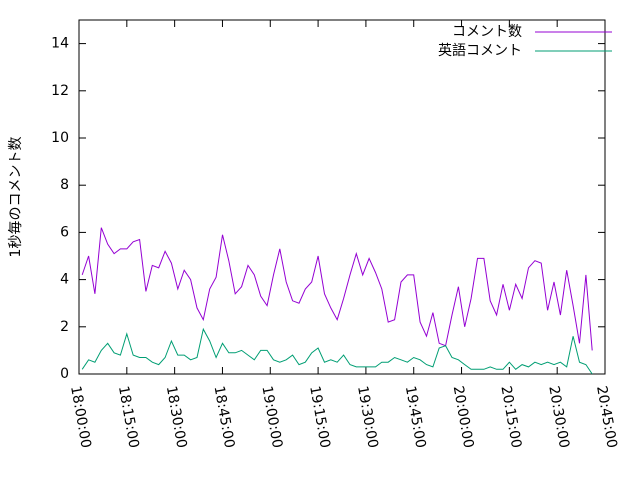  I want to click on x-tick-label: 19:30:00, so click(367, 417).